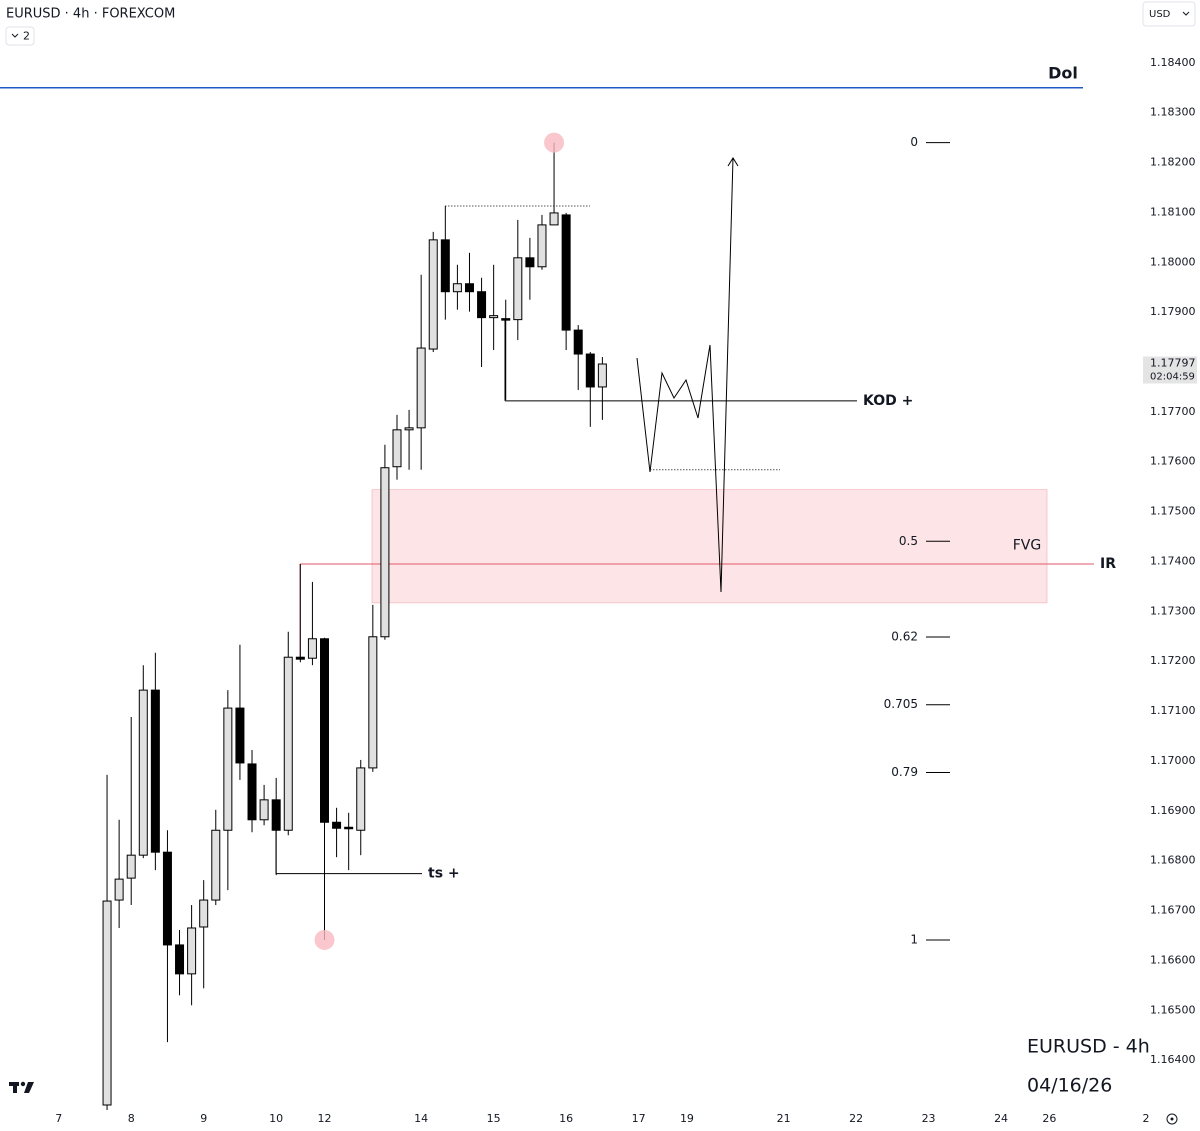 The height and width of the screenshot is (1131, 1200). What do you see at coordinates (1049, 1118) in the screenshot?
I see `x-tick-label: 26` at bounding box center [1049, 1118].